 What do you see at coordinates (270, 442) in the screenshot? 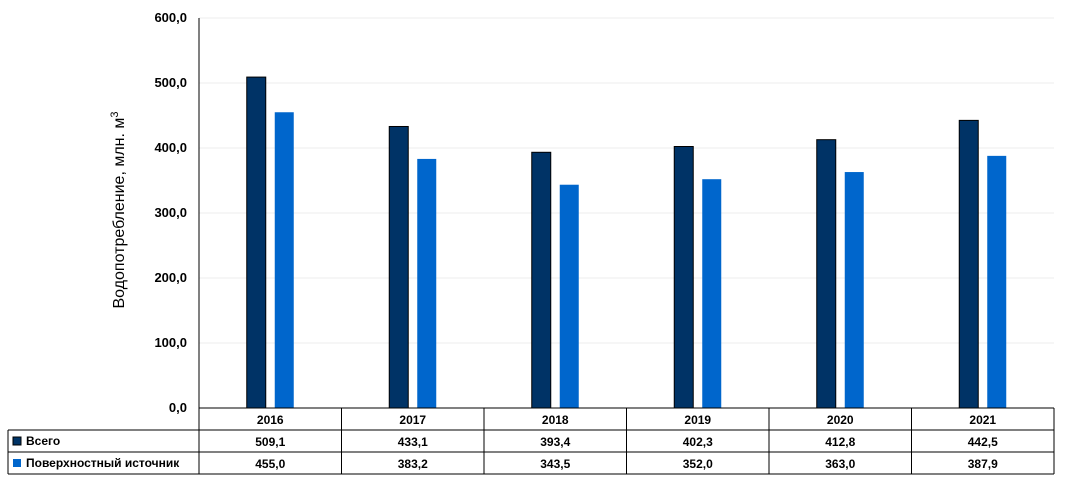
I see `data-label: 509,1` at bounding box center [270, 442].